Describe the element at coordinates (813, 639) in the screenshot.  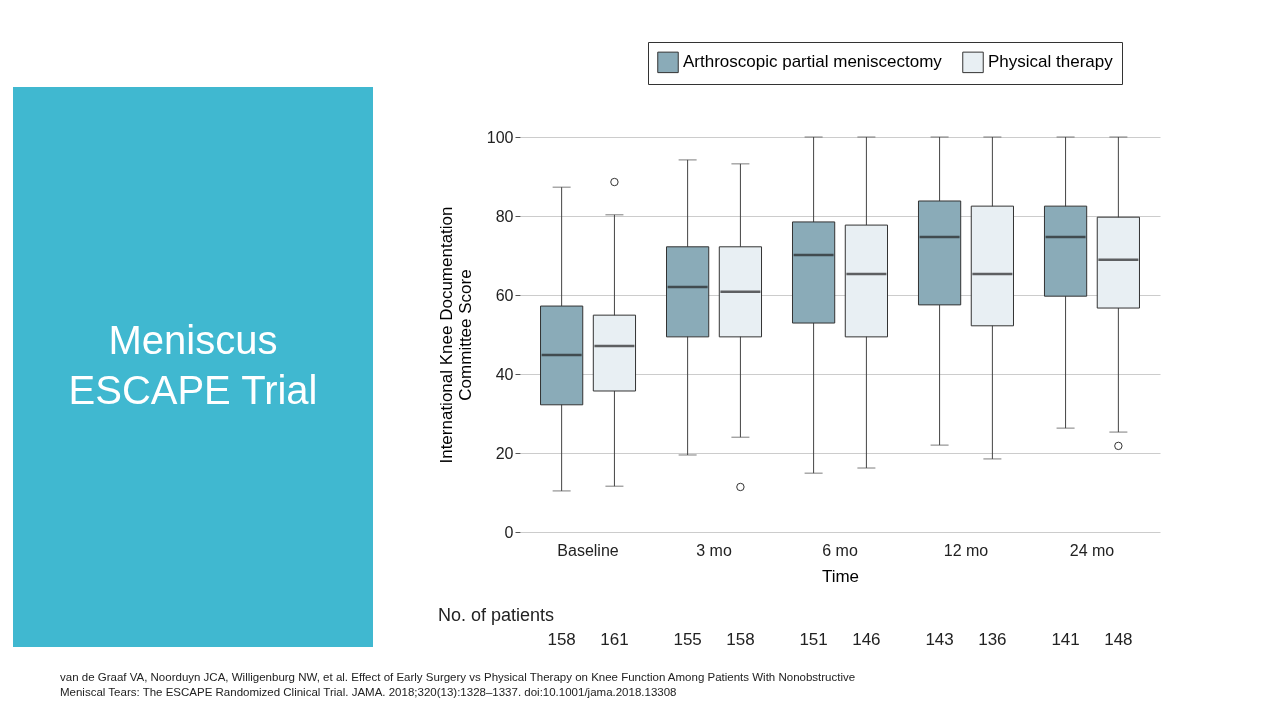
I see `text: 151` at that location.